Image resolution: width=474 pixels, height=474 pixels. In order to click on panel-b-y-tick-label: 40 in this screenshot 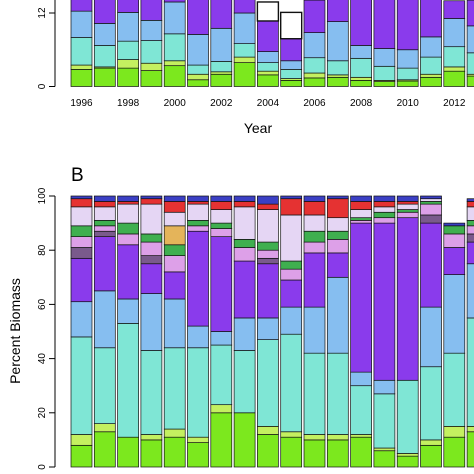, I will do `click(42, 359)`.